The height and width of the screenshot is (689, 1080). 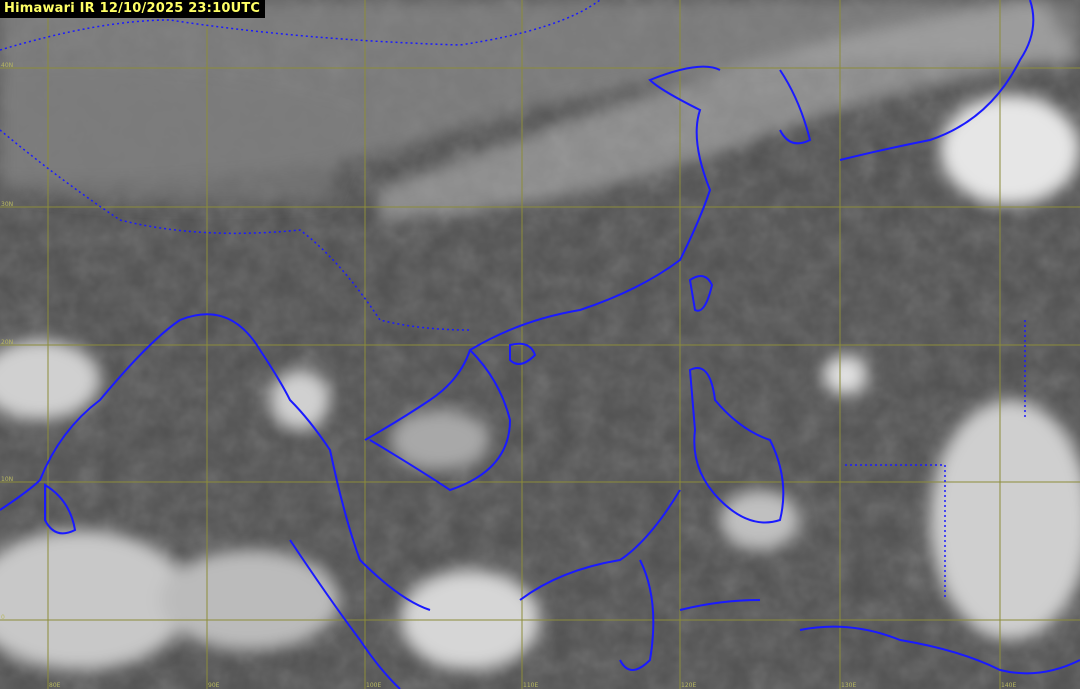 What do you see at coordinates (7, 479) in the screenshot?
I see `latitude-label: 10N` at bounding box center [7, 479].